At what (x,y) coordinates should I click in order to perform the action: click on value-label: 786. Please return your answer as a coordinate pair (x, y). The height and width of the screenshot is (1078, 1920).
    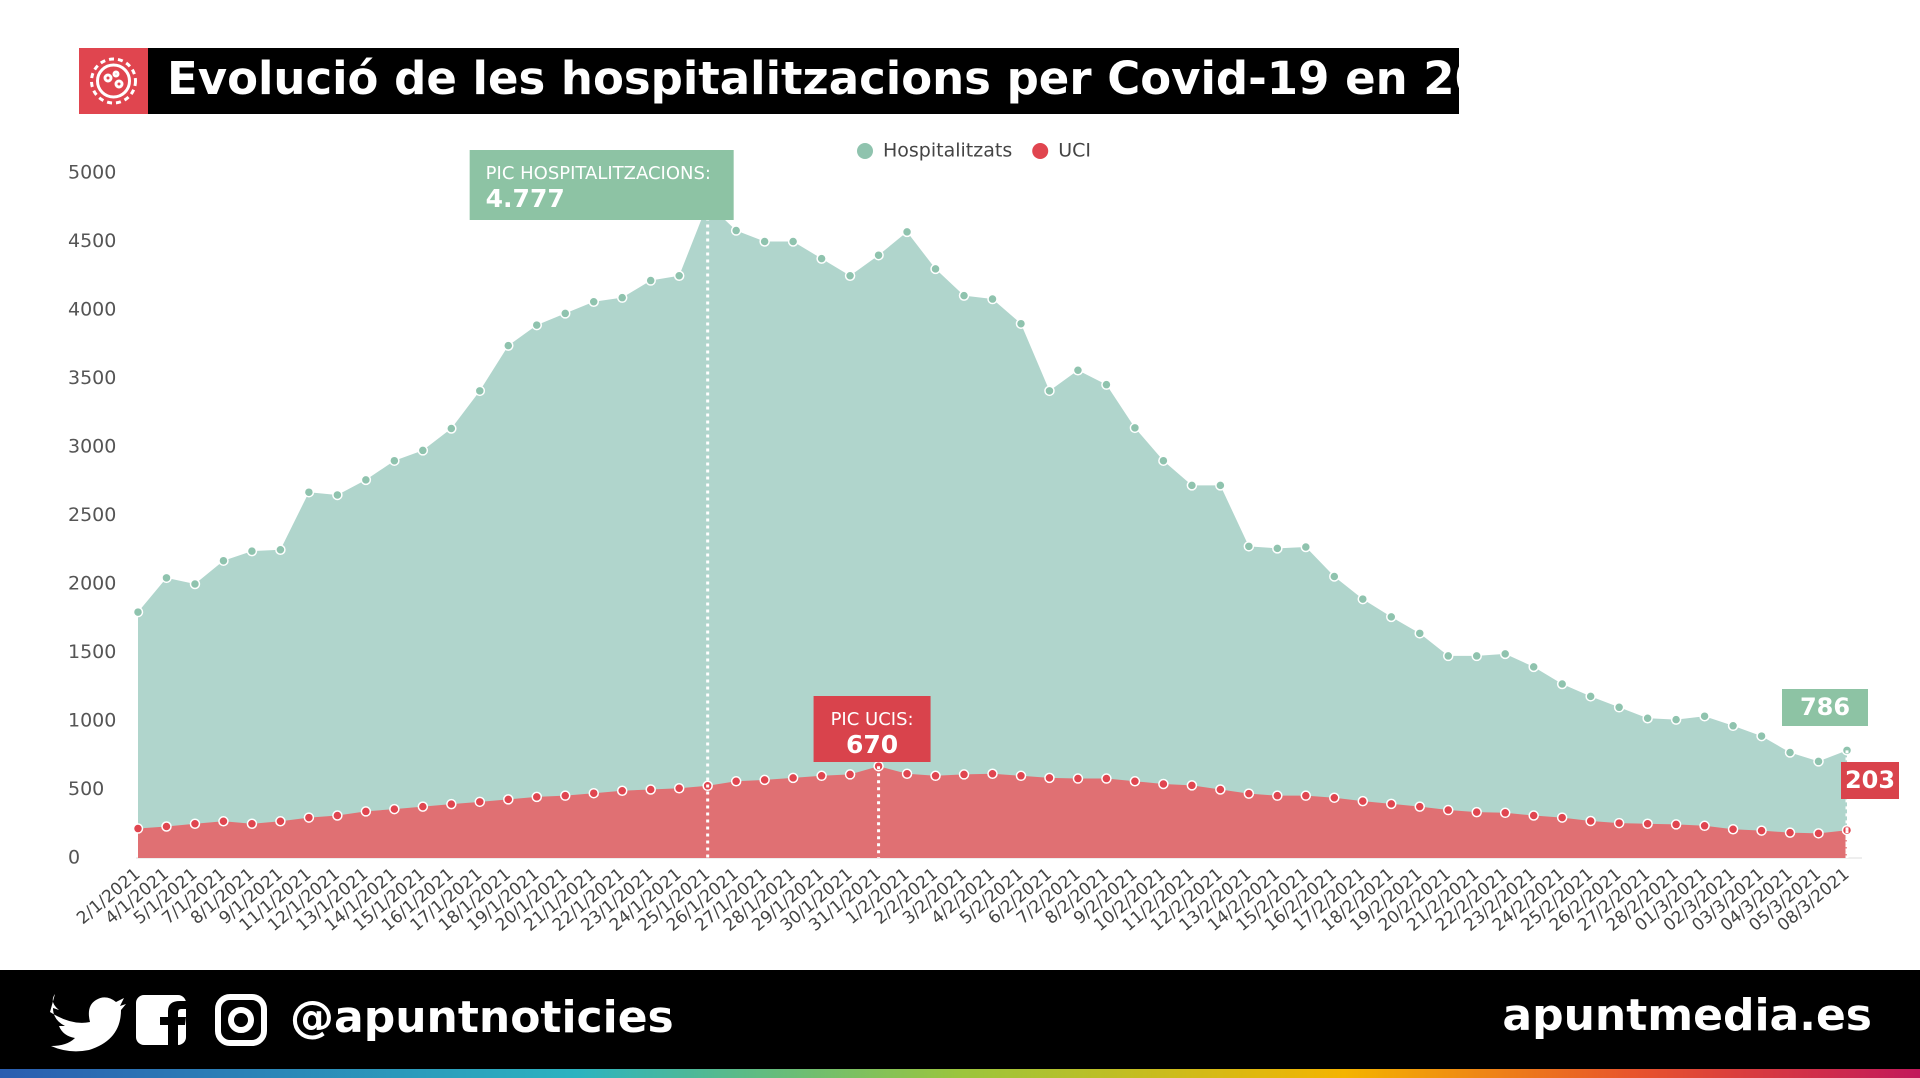
    Looking at the image, I should click on (1825, 707).